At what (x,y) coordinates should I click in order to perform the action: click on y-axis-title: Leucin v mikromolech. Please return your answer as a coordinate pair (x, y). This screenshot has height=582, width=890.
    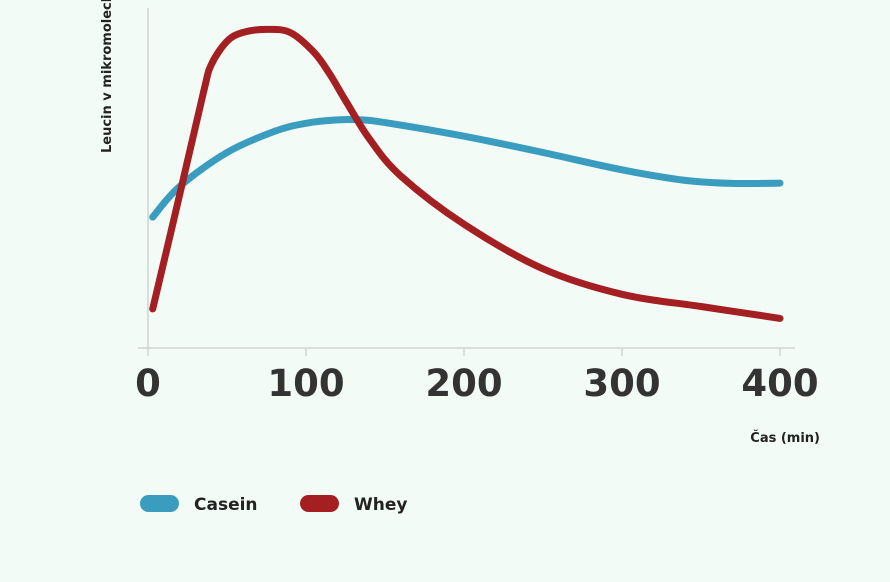
    Looking at the image, I should click on (107, 76).